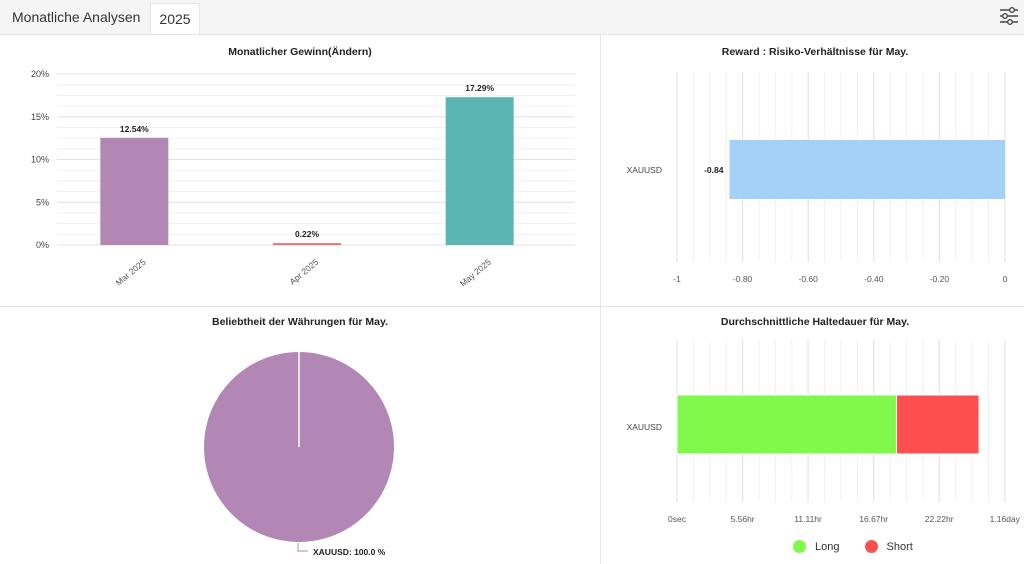 The height and width of the screenshot is (564, 1024). I want to click on x-tick-label: Mar 2025, so click(131, 272).